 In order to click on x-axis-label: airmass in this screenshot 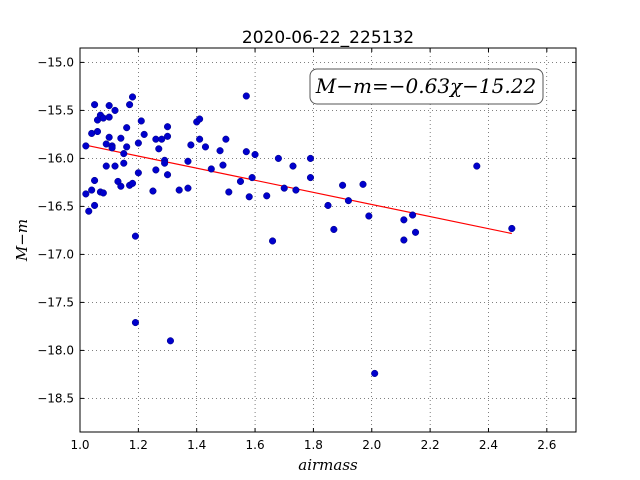, I will do `click(328, 465)`.